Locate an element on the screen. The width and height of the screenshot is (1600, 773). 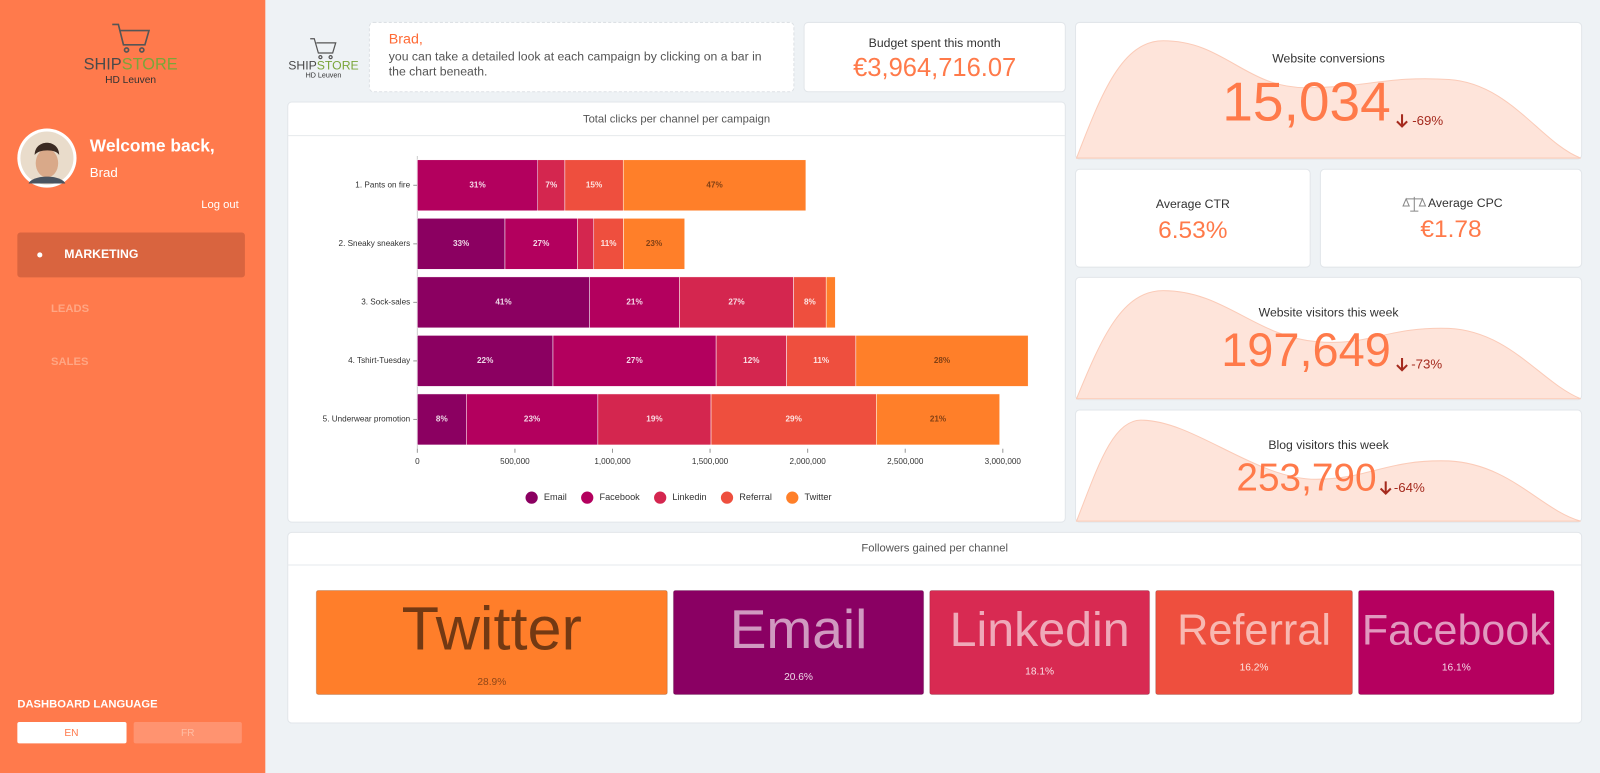
treemap-cell is located at coordinates (1456, 642).